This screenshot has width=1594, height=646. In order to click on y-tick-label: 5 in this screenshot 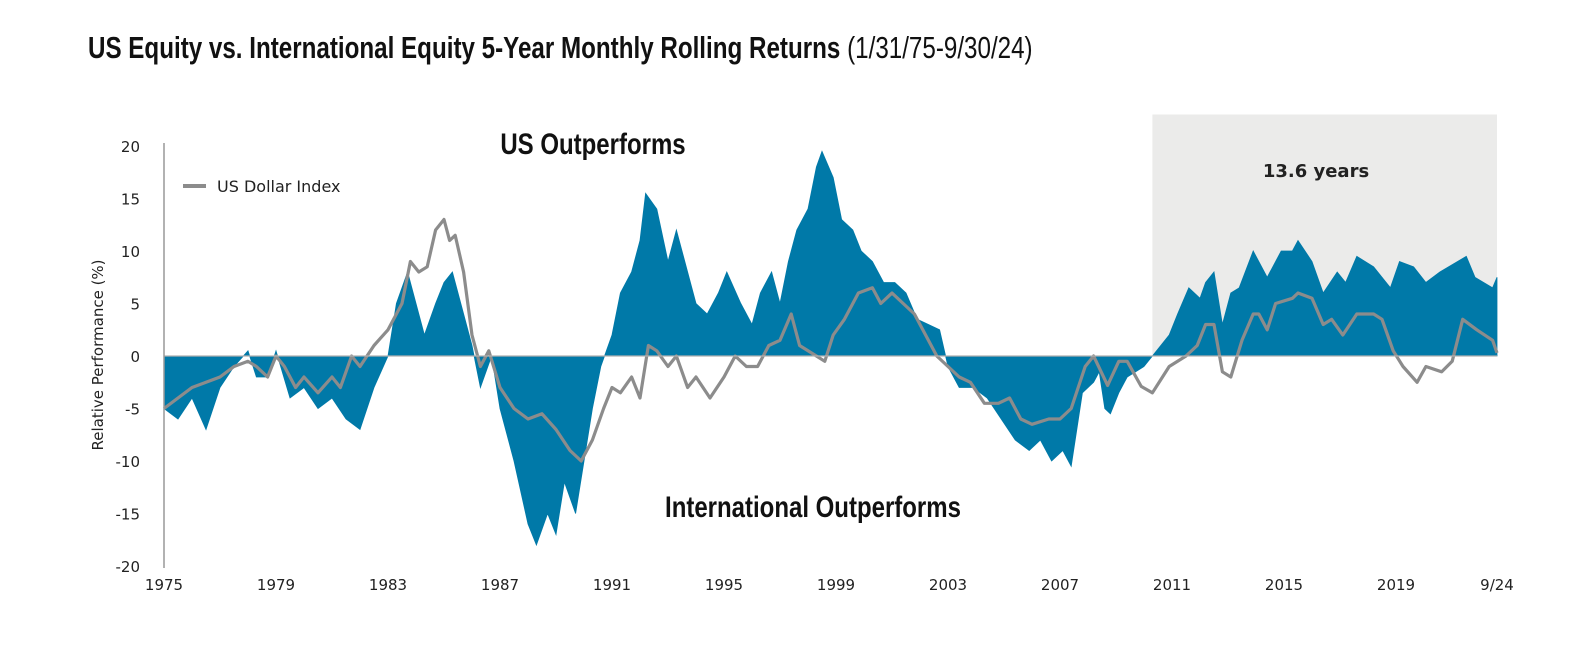, I will do `click(135, 305)`.